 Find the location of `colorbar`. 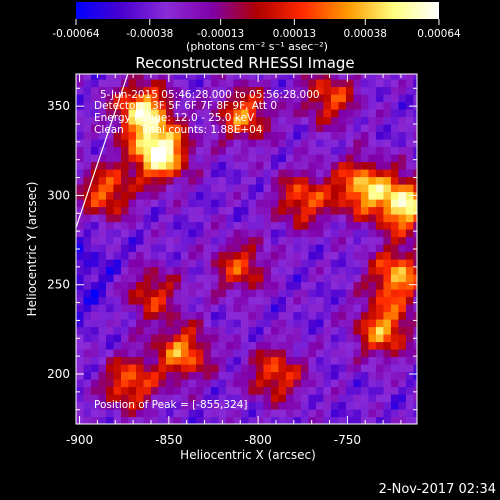

colorbar is located at coordinates (257, 10).